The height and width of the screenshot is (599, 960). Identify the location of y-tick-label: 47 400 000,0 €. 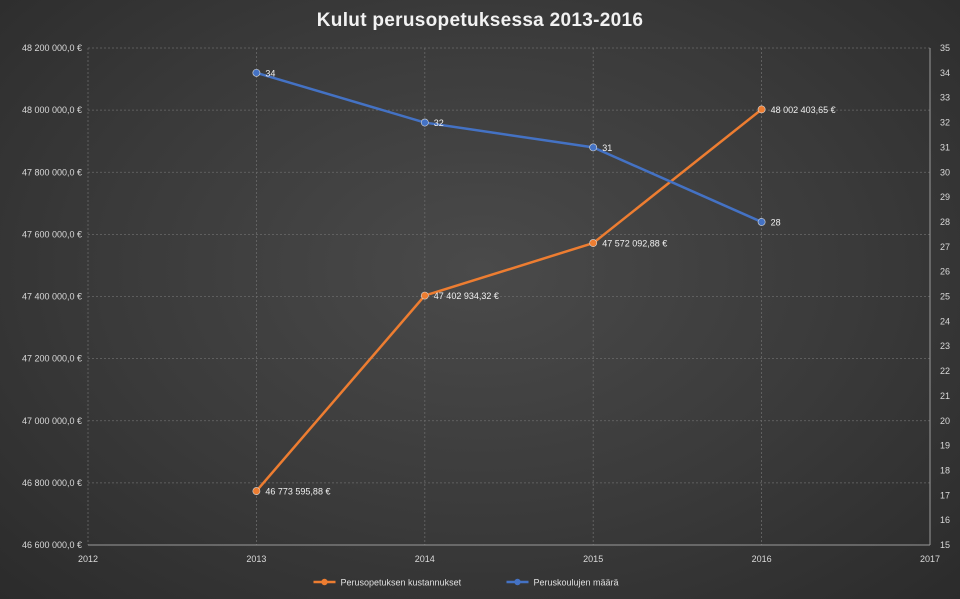
(52, 297).